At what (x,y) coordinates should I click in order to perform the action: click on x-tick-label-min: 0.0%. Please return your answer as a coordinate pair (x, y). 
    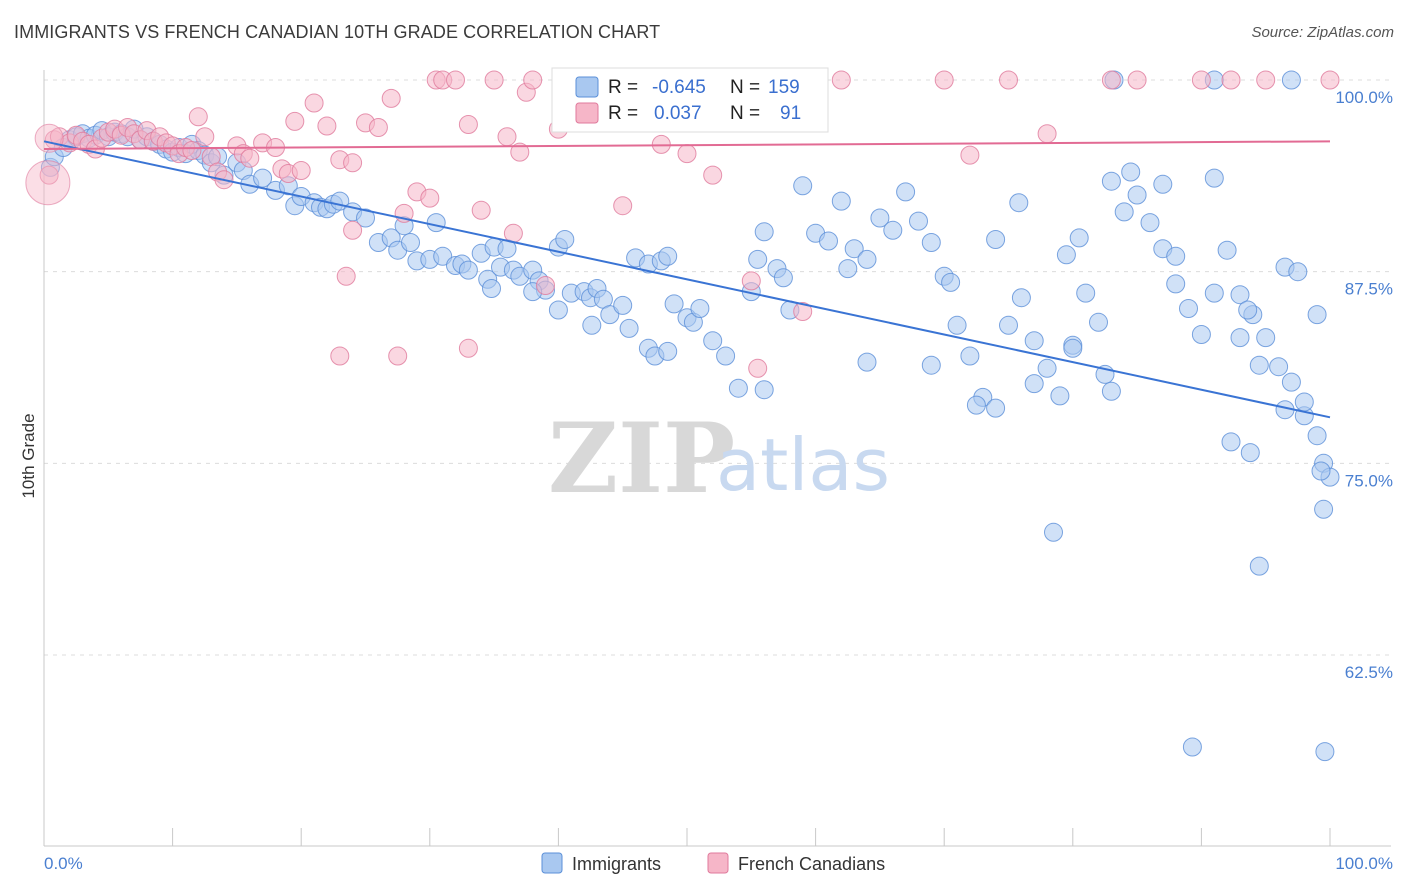
    Looking at the image, I should click on (63, 863).